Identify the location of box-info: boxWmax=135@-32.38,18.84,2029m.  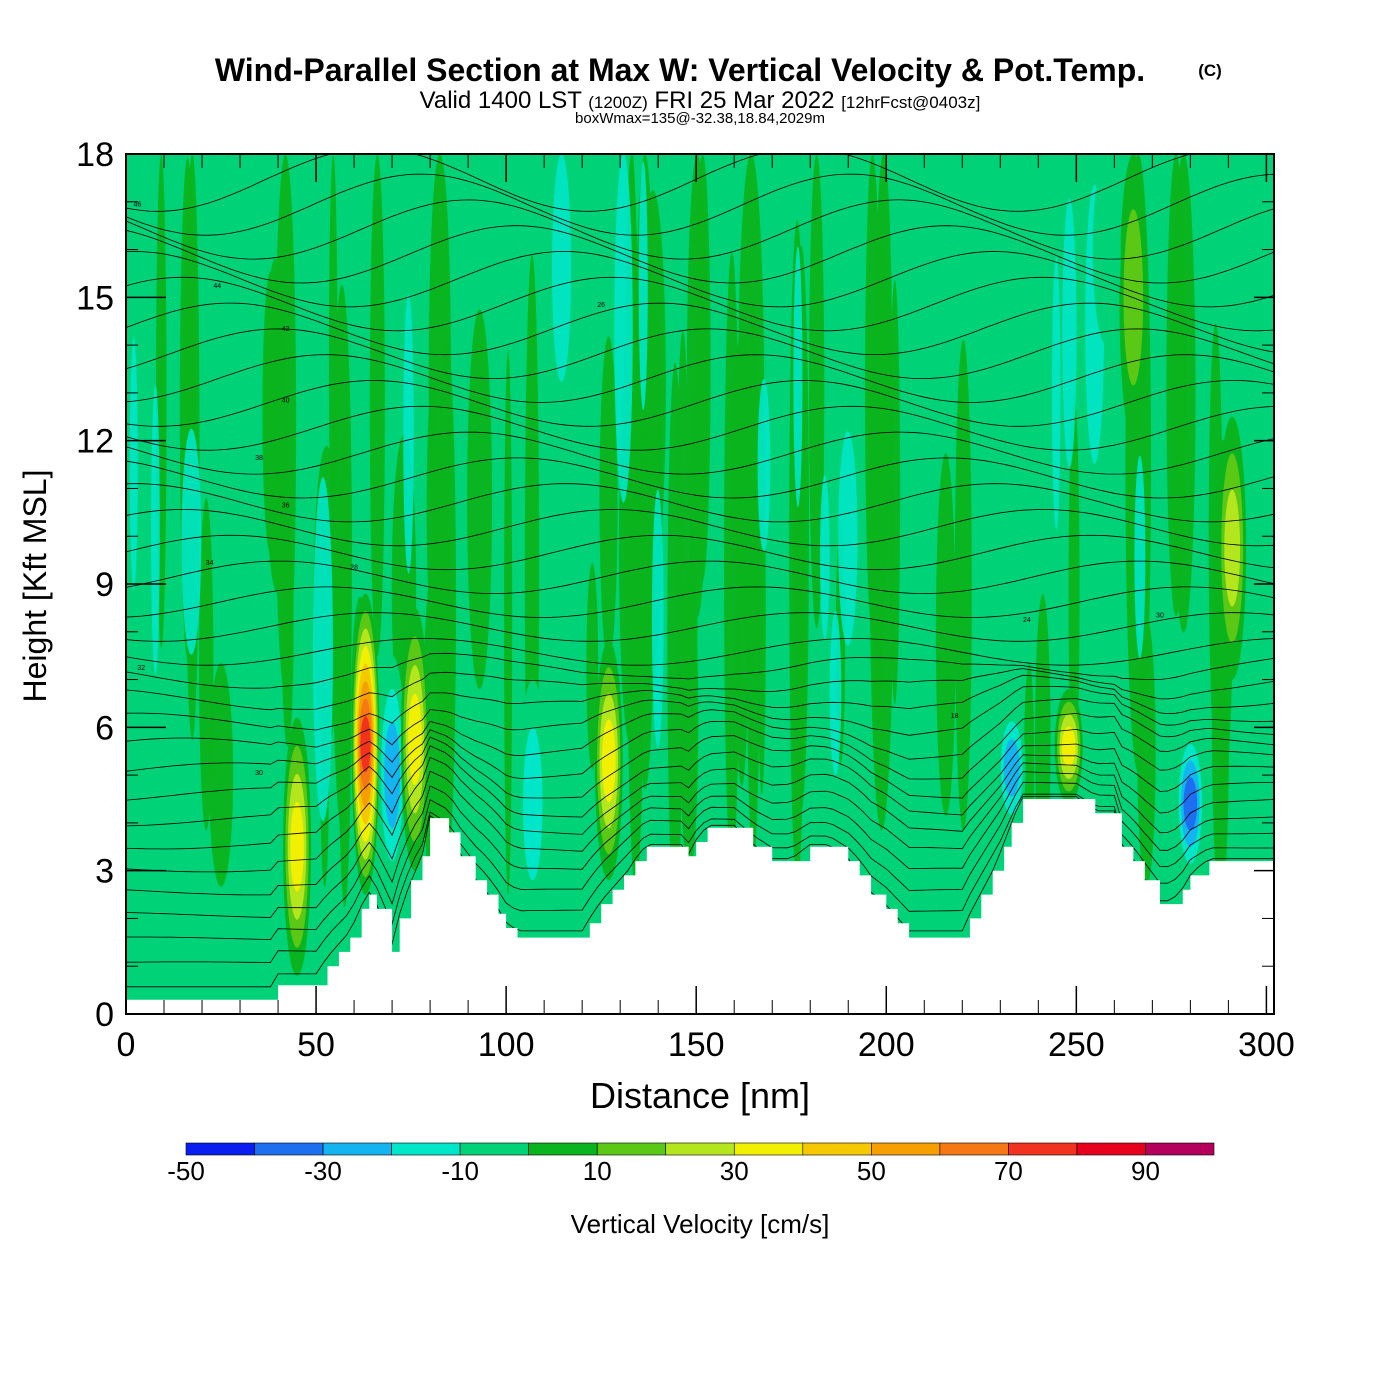
(700, 118).